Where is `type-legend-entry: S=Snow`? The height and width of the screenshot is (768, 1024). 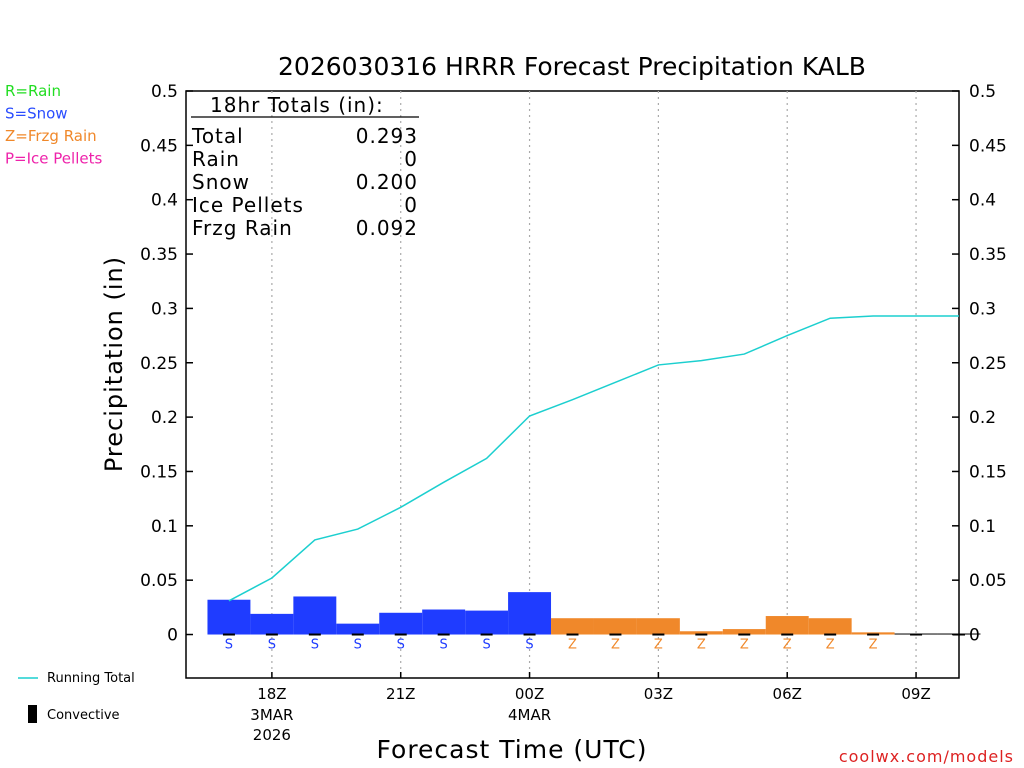
type-legend-entry: S=Snow is located at coordinates (36, 114).